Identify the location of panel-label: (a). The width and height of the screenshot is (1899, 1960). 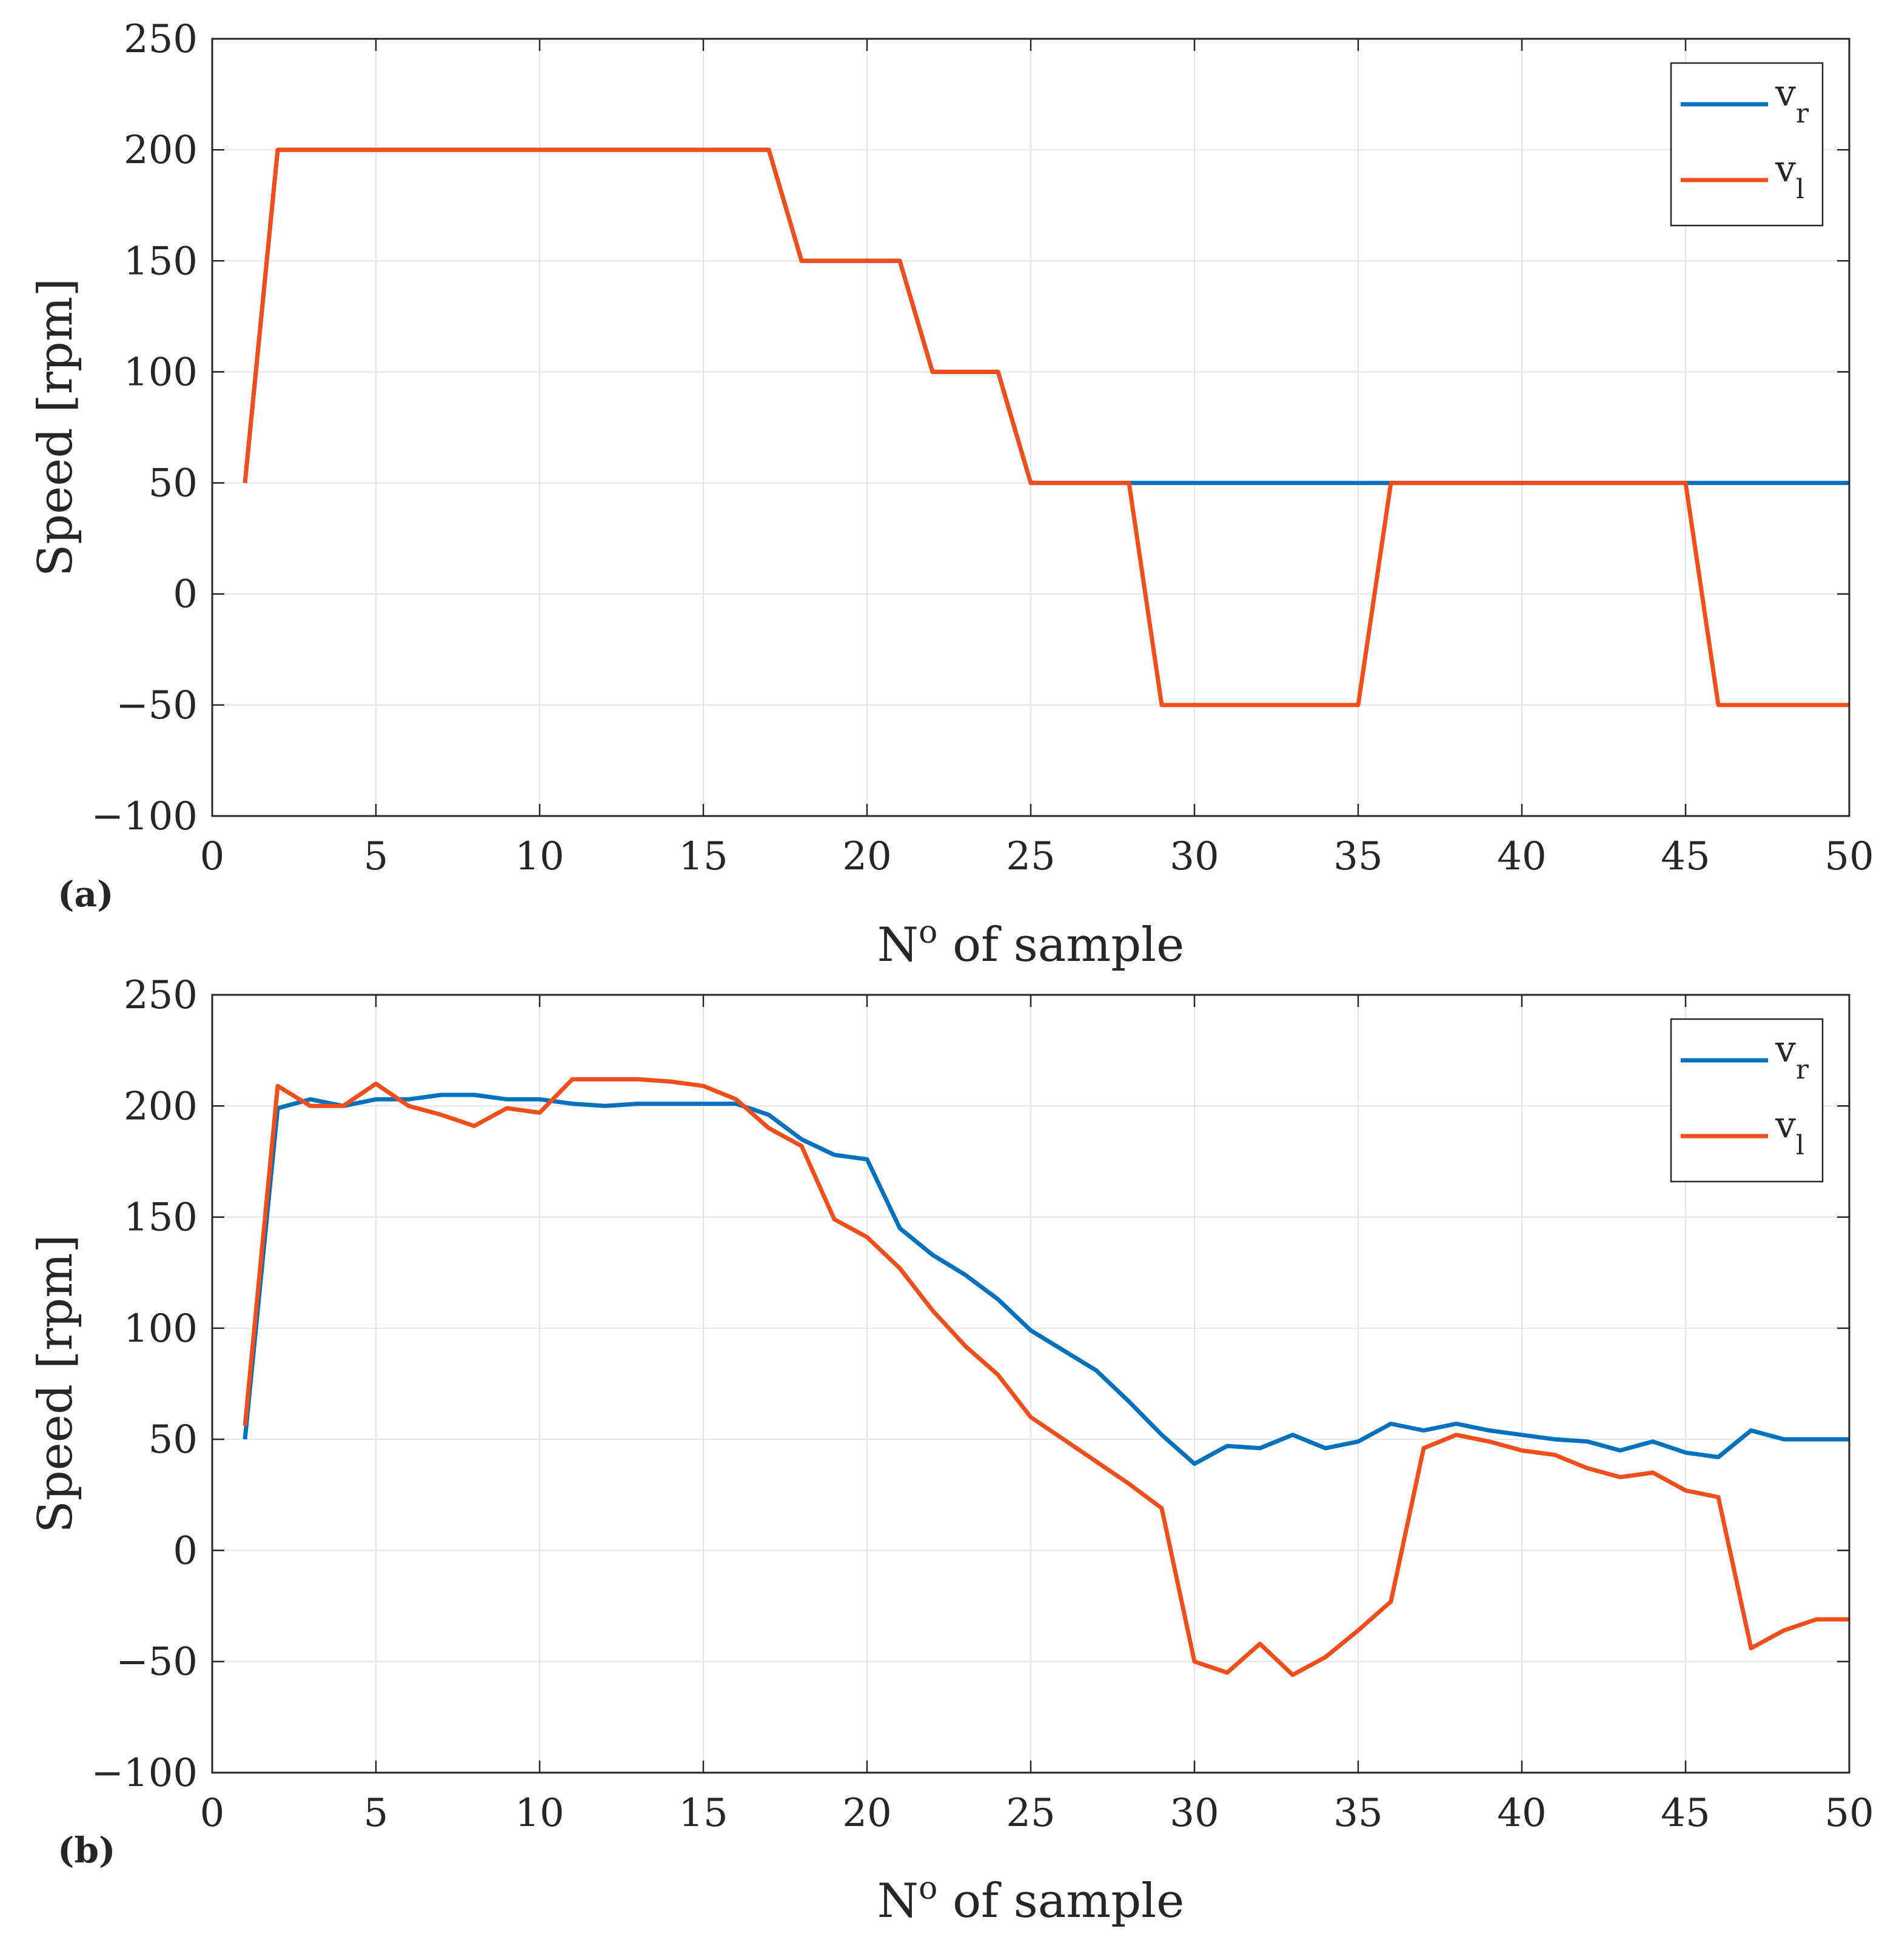
(85, 894).